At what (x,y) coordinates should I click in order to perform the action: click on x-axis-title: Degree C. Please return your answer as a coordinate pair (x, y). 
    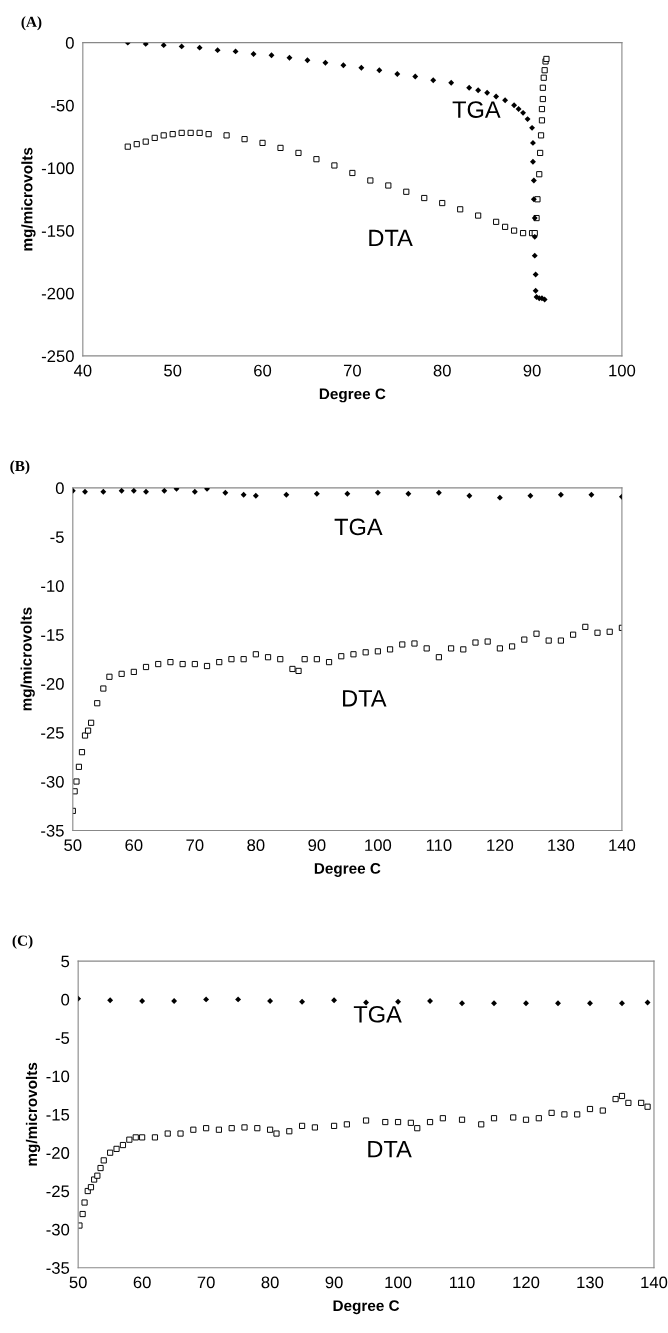
    Looking at the image, I should click on (366, 1307).